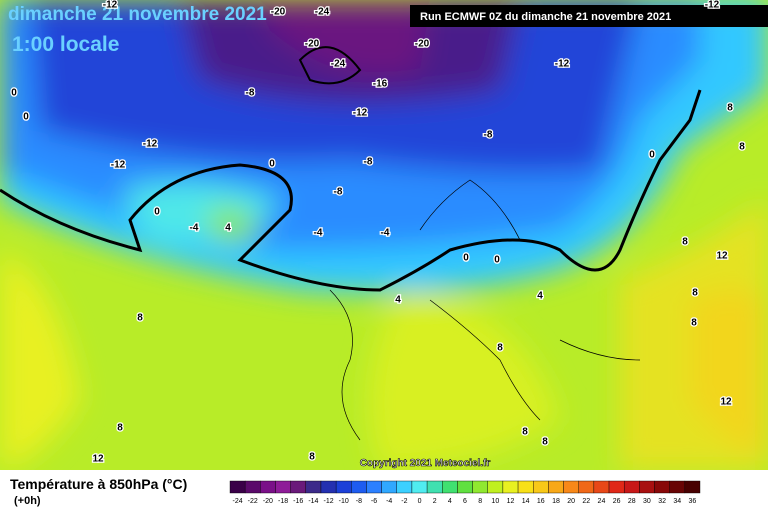  Describe the element at coordinates (495, 501) in the screenshot. I see `scale-label: 10` at that location.